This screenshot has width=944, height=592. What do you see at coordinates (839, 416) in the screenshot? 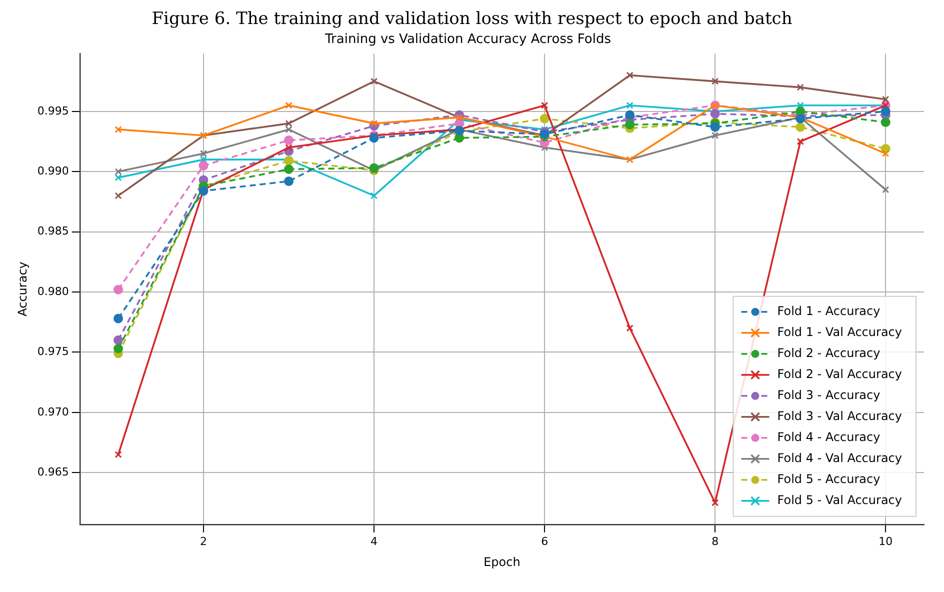
I see `legend-label: Fold 3 - Val Accuracy` at bounding box center [839, 416].